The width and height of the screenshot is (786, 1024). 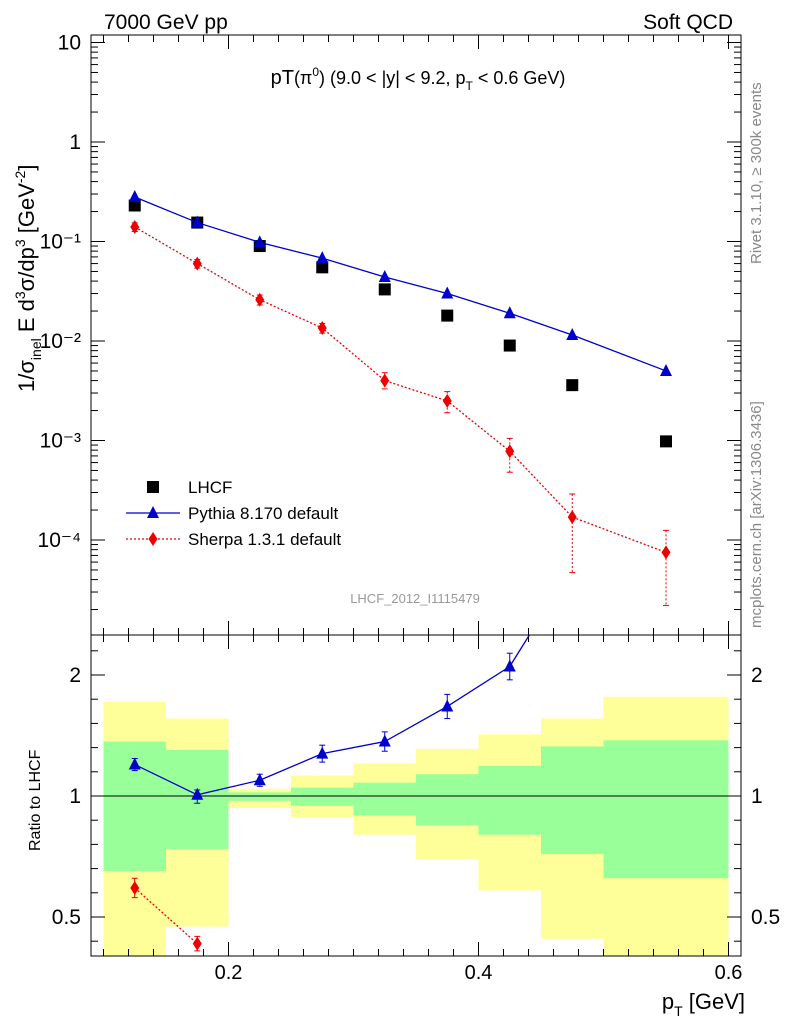 What do you see at coordinates (756, 514) in the screenshot?
I see `mcplots-reference-label: mcplots.cern.ch [arXiv:1306.3436]` at bounding box center [756, 514].